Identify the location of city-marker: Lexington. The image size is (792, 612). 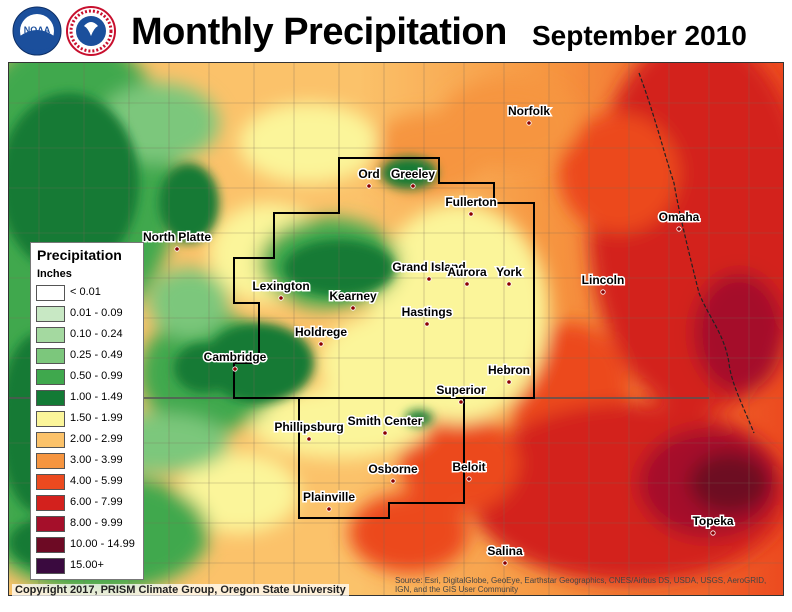
(281, 289).